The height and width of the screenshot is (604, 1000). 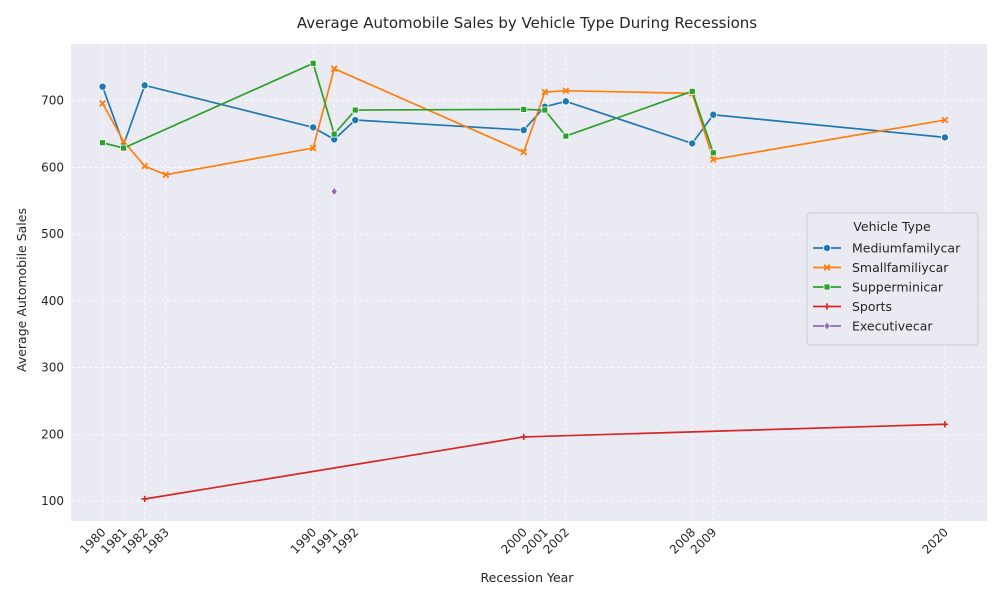 I want to click on legend-label: Supperminicar, so click(x=898, y=287).